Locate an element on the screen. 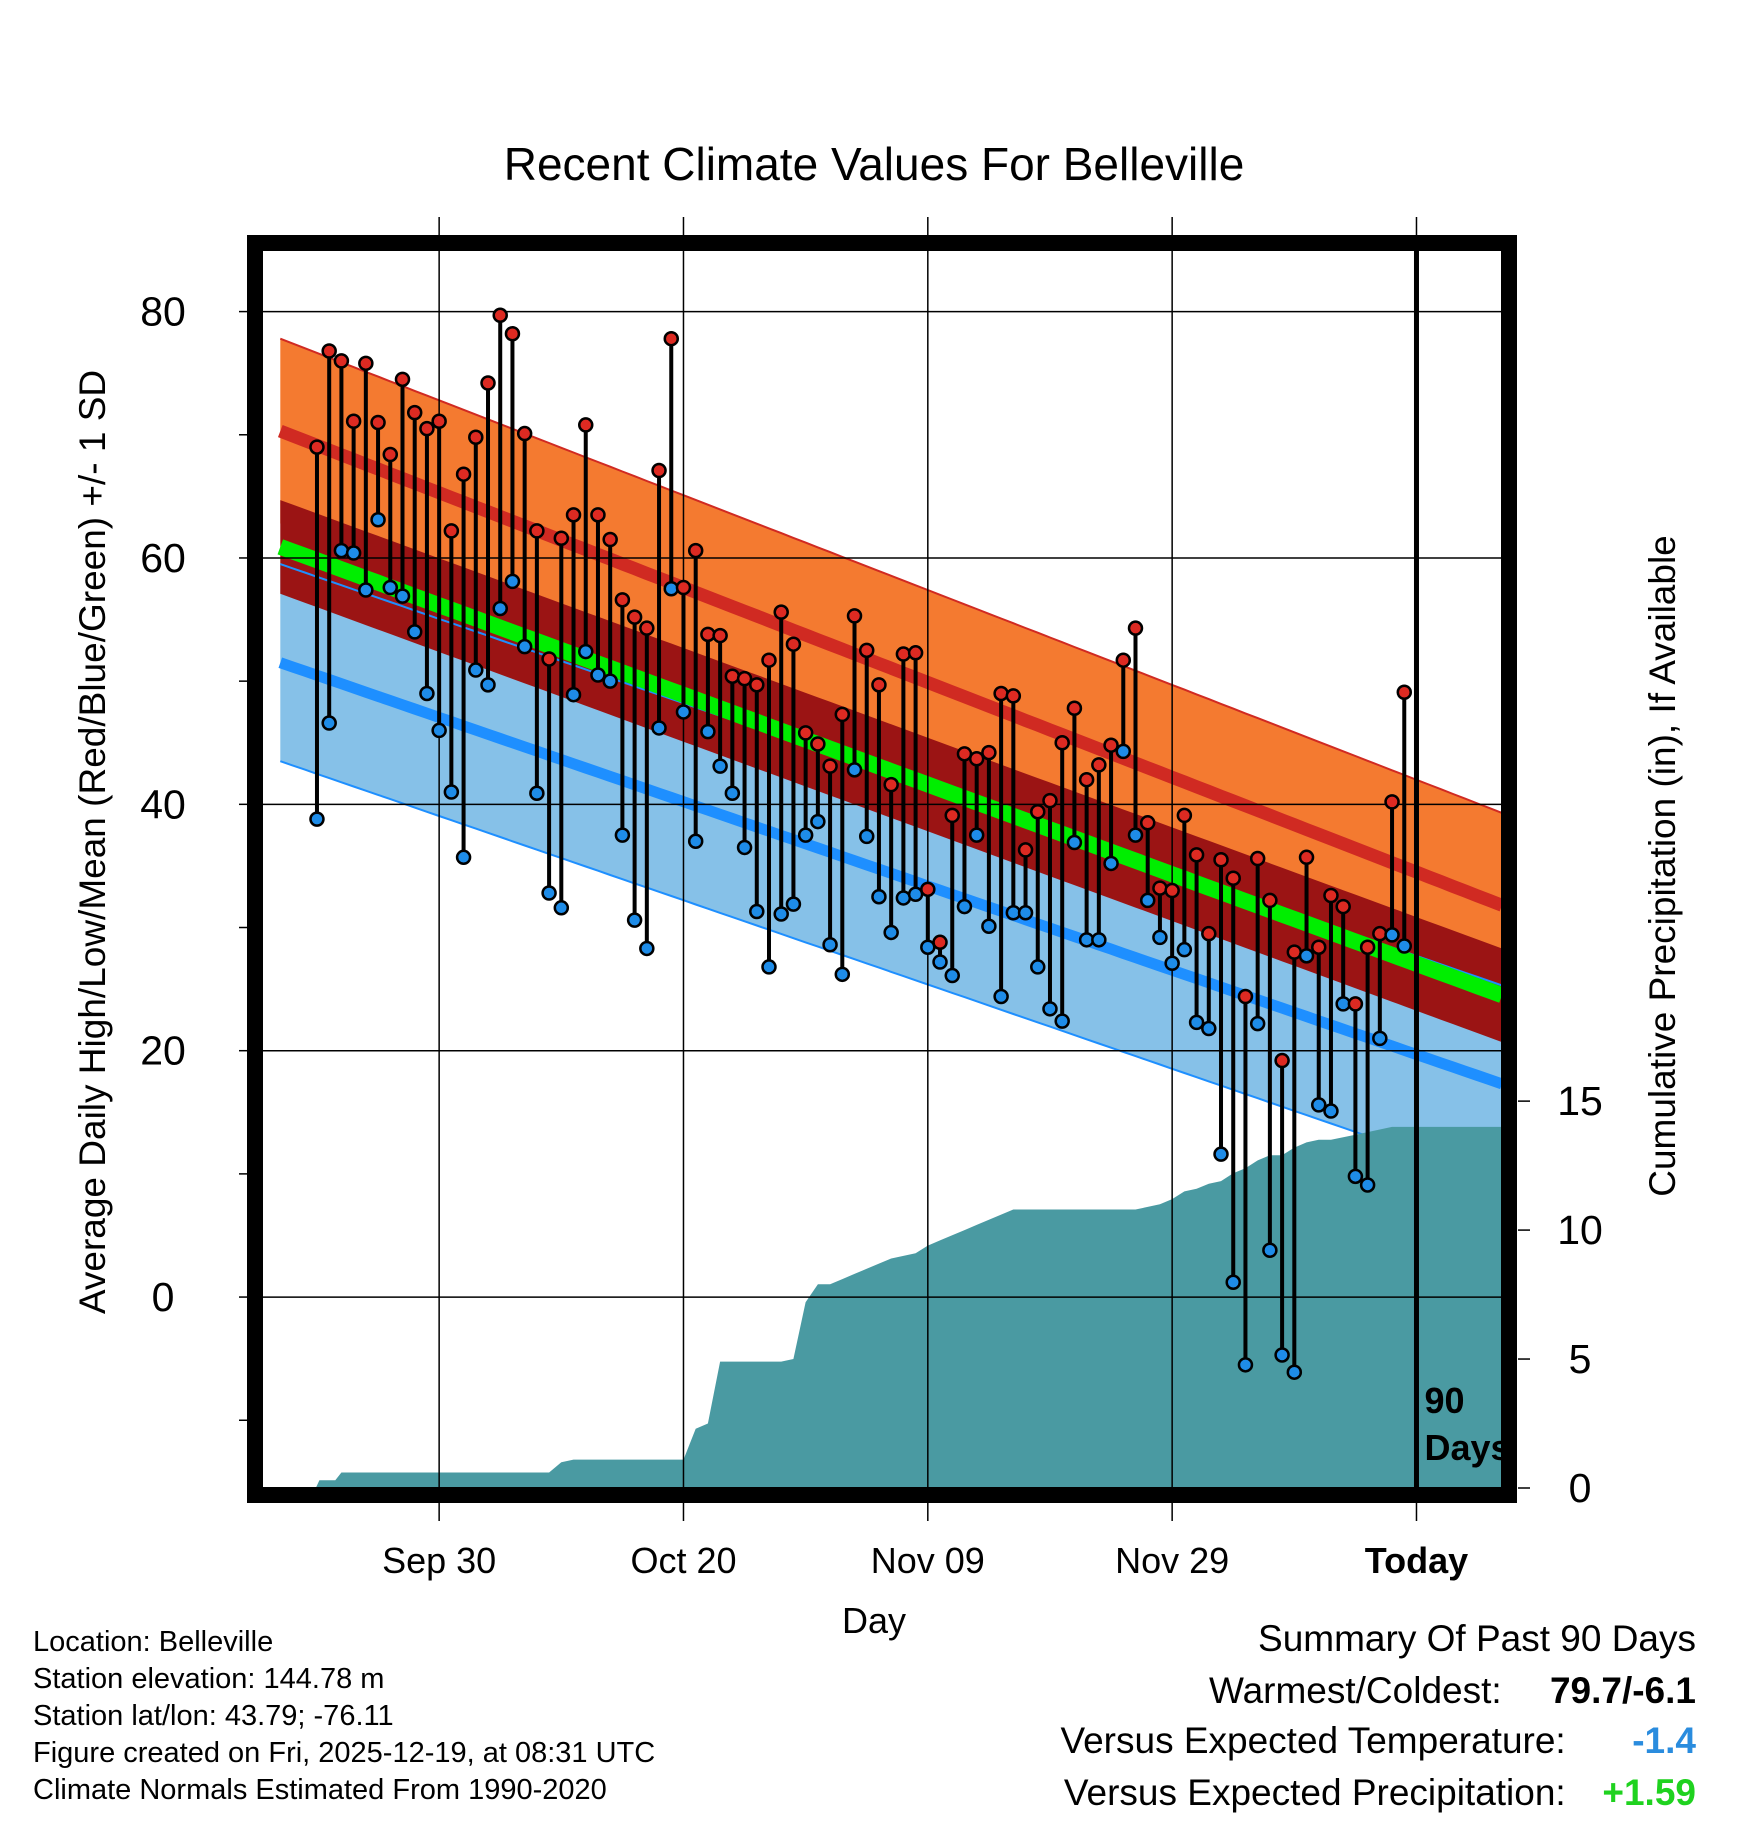 The width and height of the screenshot is (1748, 1828). elevation-text: Station elevation: 144.78 m is located at coordinates (209, 1679).